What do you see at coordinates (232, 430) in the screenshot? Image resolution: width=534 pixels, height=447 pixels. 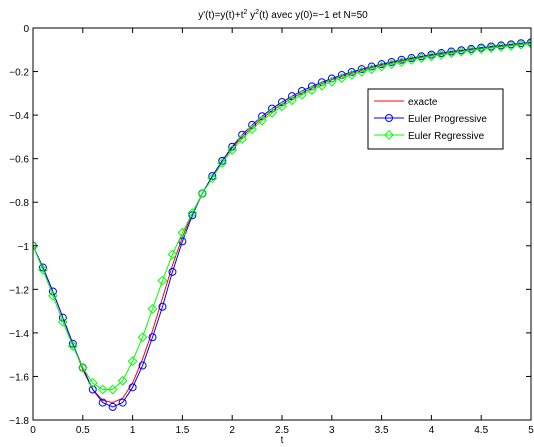 I see `x-tick-label: 2` at bounding box center [232, 430].